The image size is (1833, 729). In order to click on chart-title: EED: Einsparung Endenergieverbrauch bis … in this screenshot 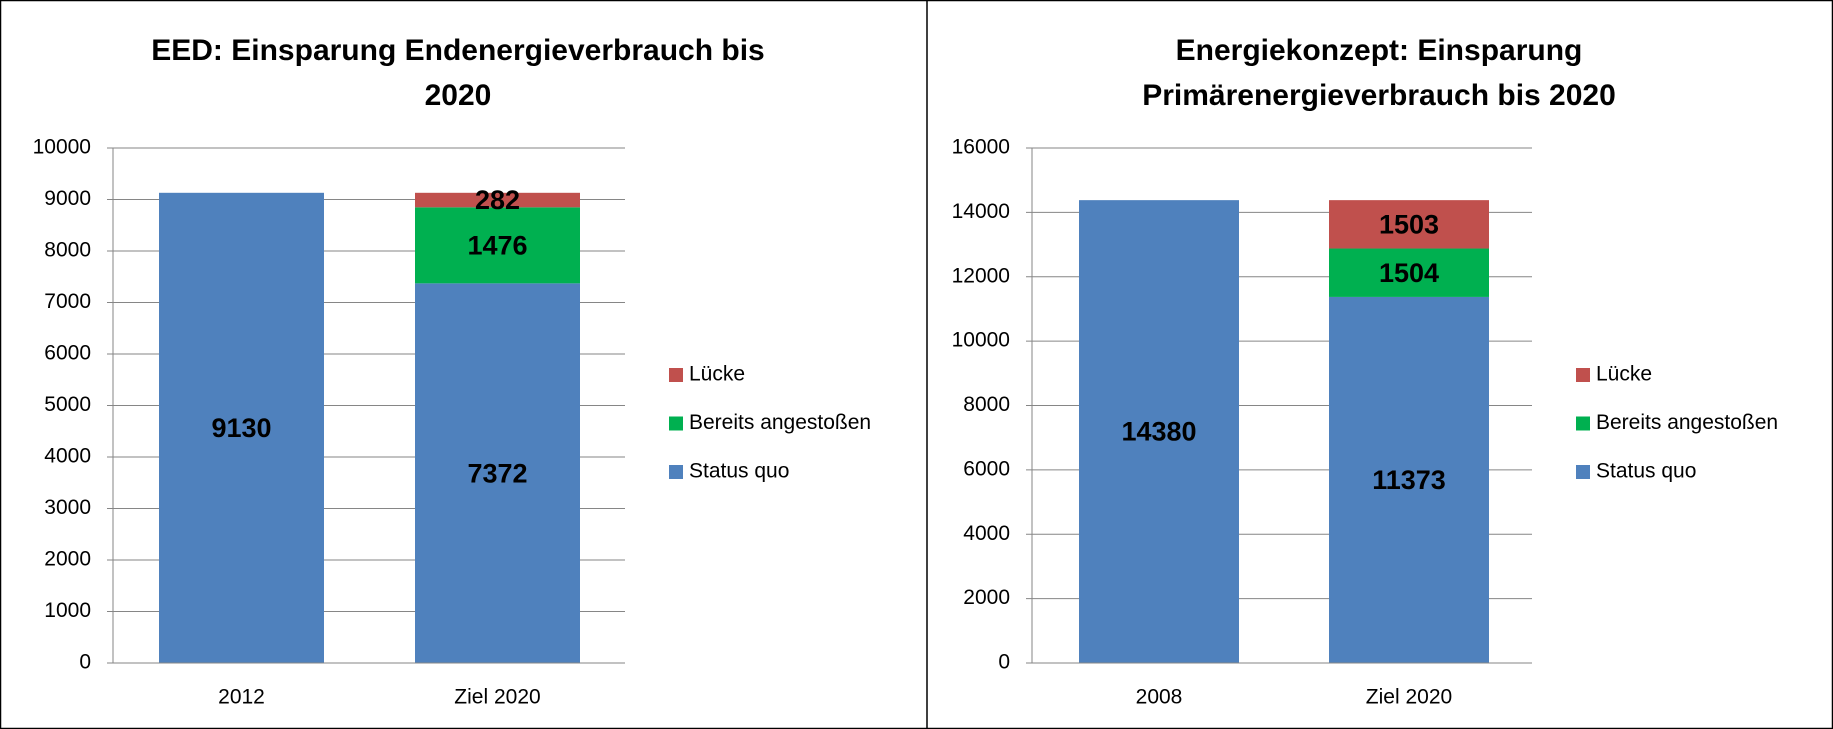, I will do `click(458, 73)`.